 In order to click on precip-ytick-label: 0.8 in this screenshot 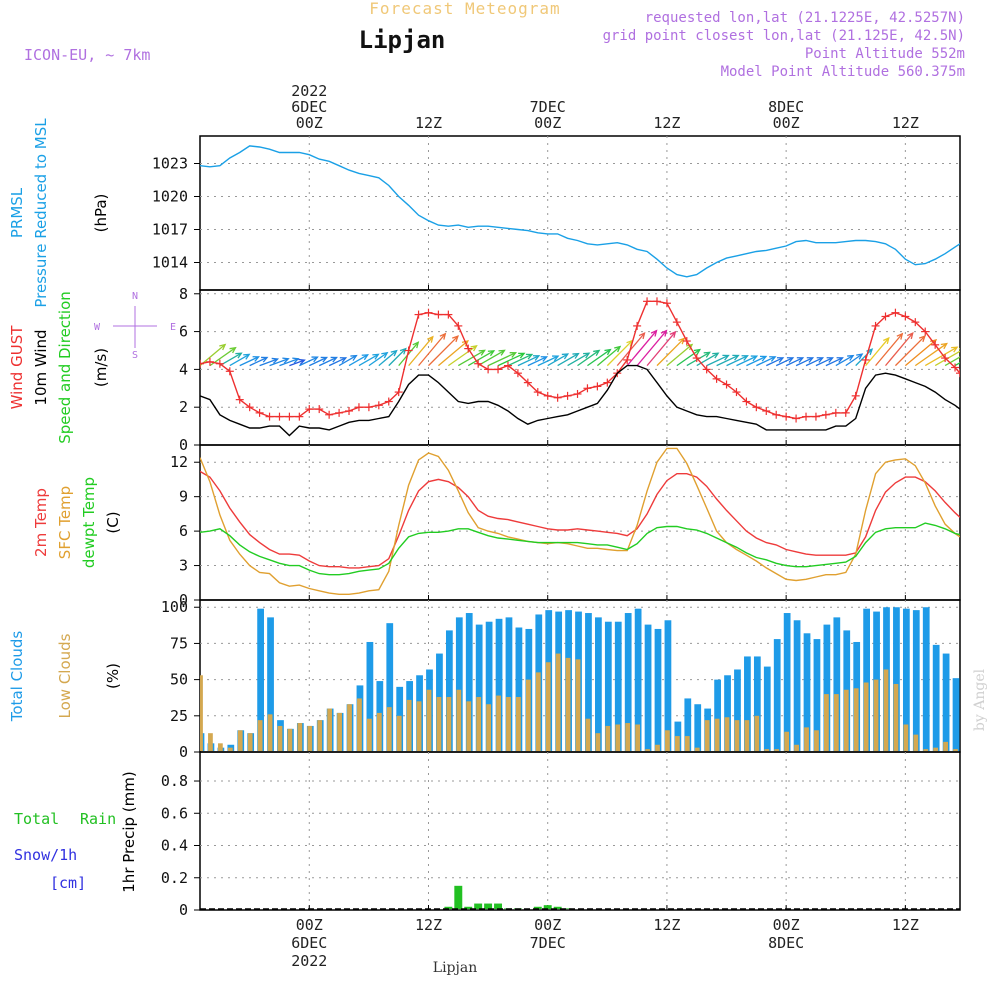, I will do `click(174, 781)`.